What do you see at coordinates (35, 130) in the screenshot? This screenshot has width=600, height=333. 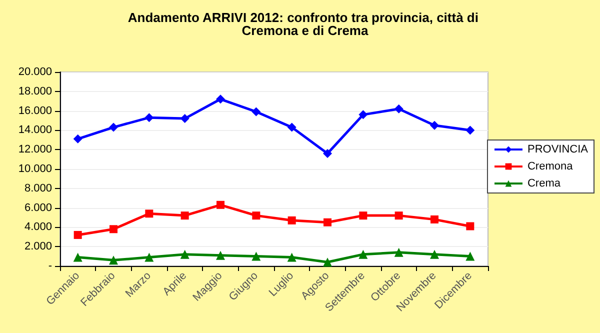 I see `y-tick-label: 14.000` at bounding box center [35, 130].